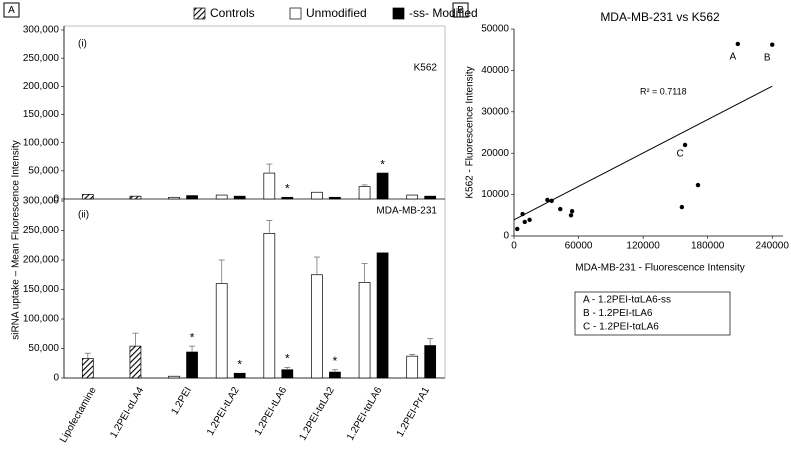 The height and width of the screenshot is (456, 791). What do you see at coordinates (663, 91) in the screenshot?
I see `r-squared-label: R² = 0.7118` at bounding box center [663, 91].